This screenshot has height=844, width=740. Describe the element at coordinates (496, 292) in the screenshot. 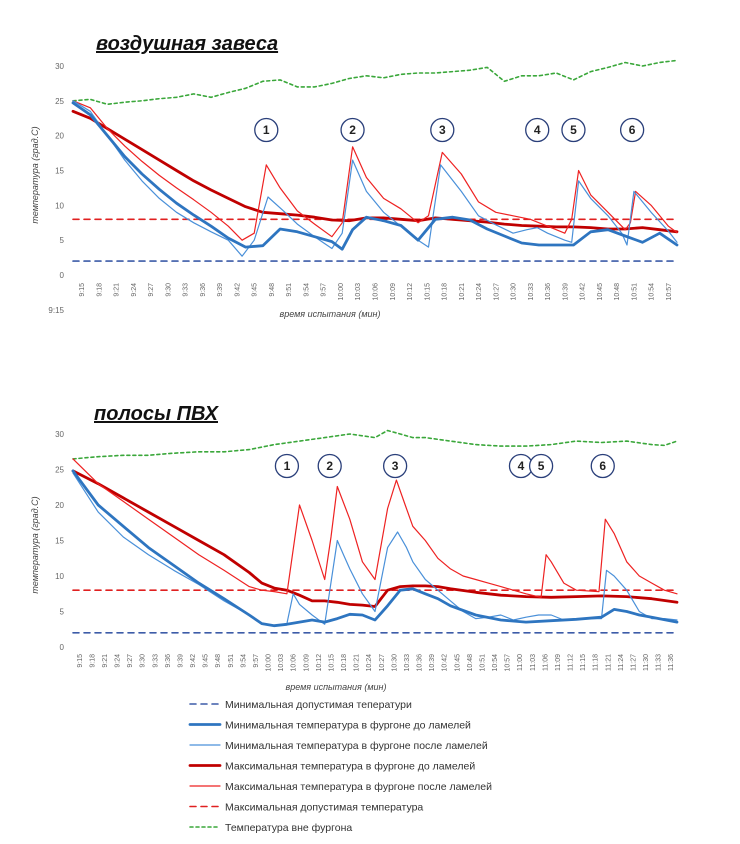

I see `x-tick-label: 10:27` at that location.